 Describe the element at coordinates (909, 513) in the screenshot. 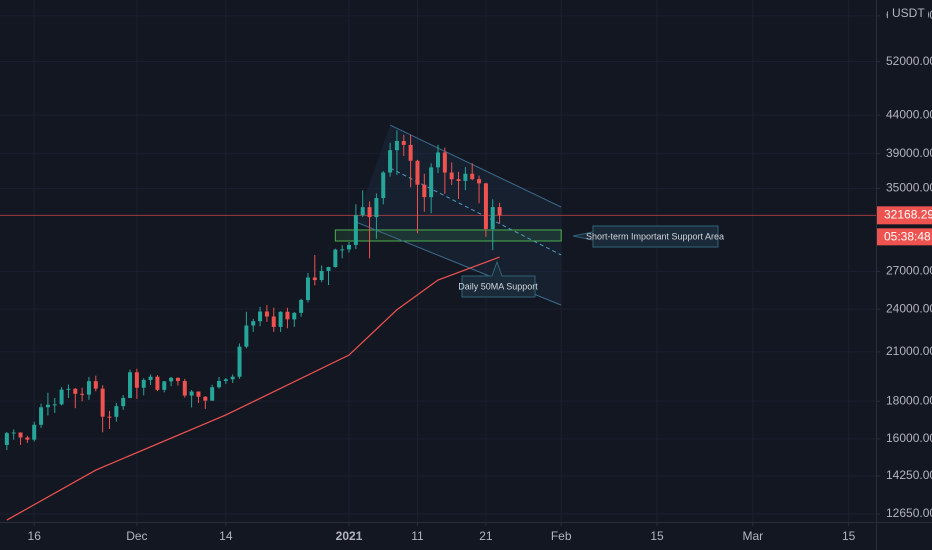

I see `y-tick-label: 12650.00` at that location.